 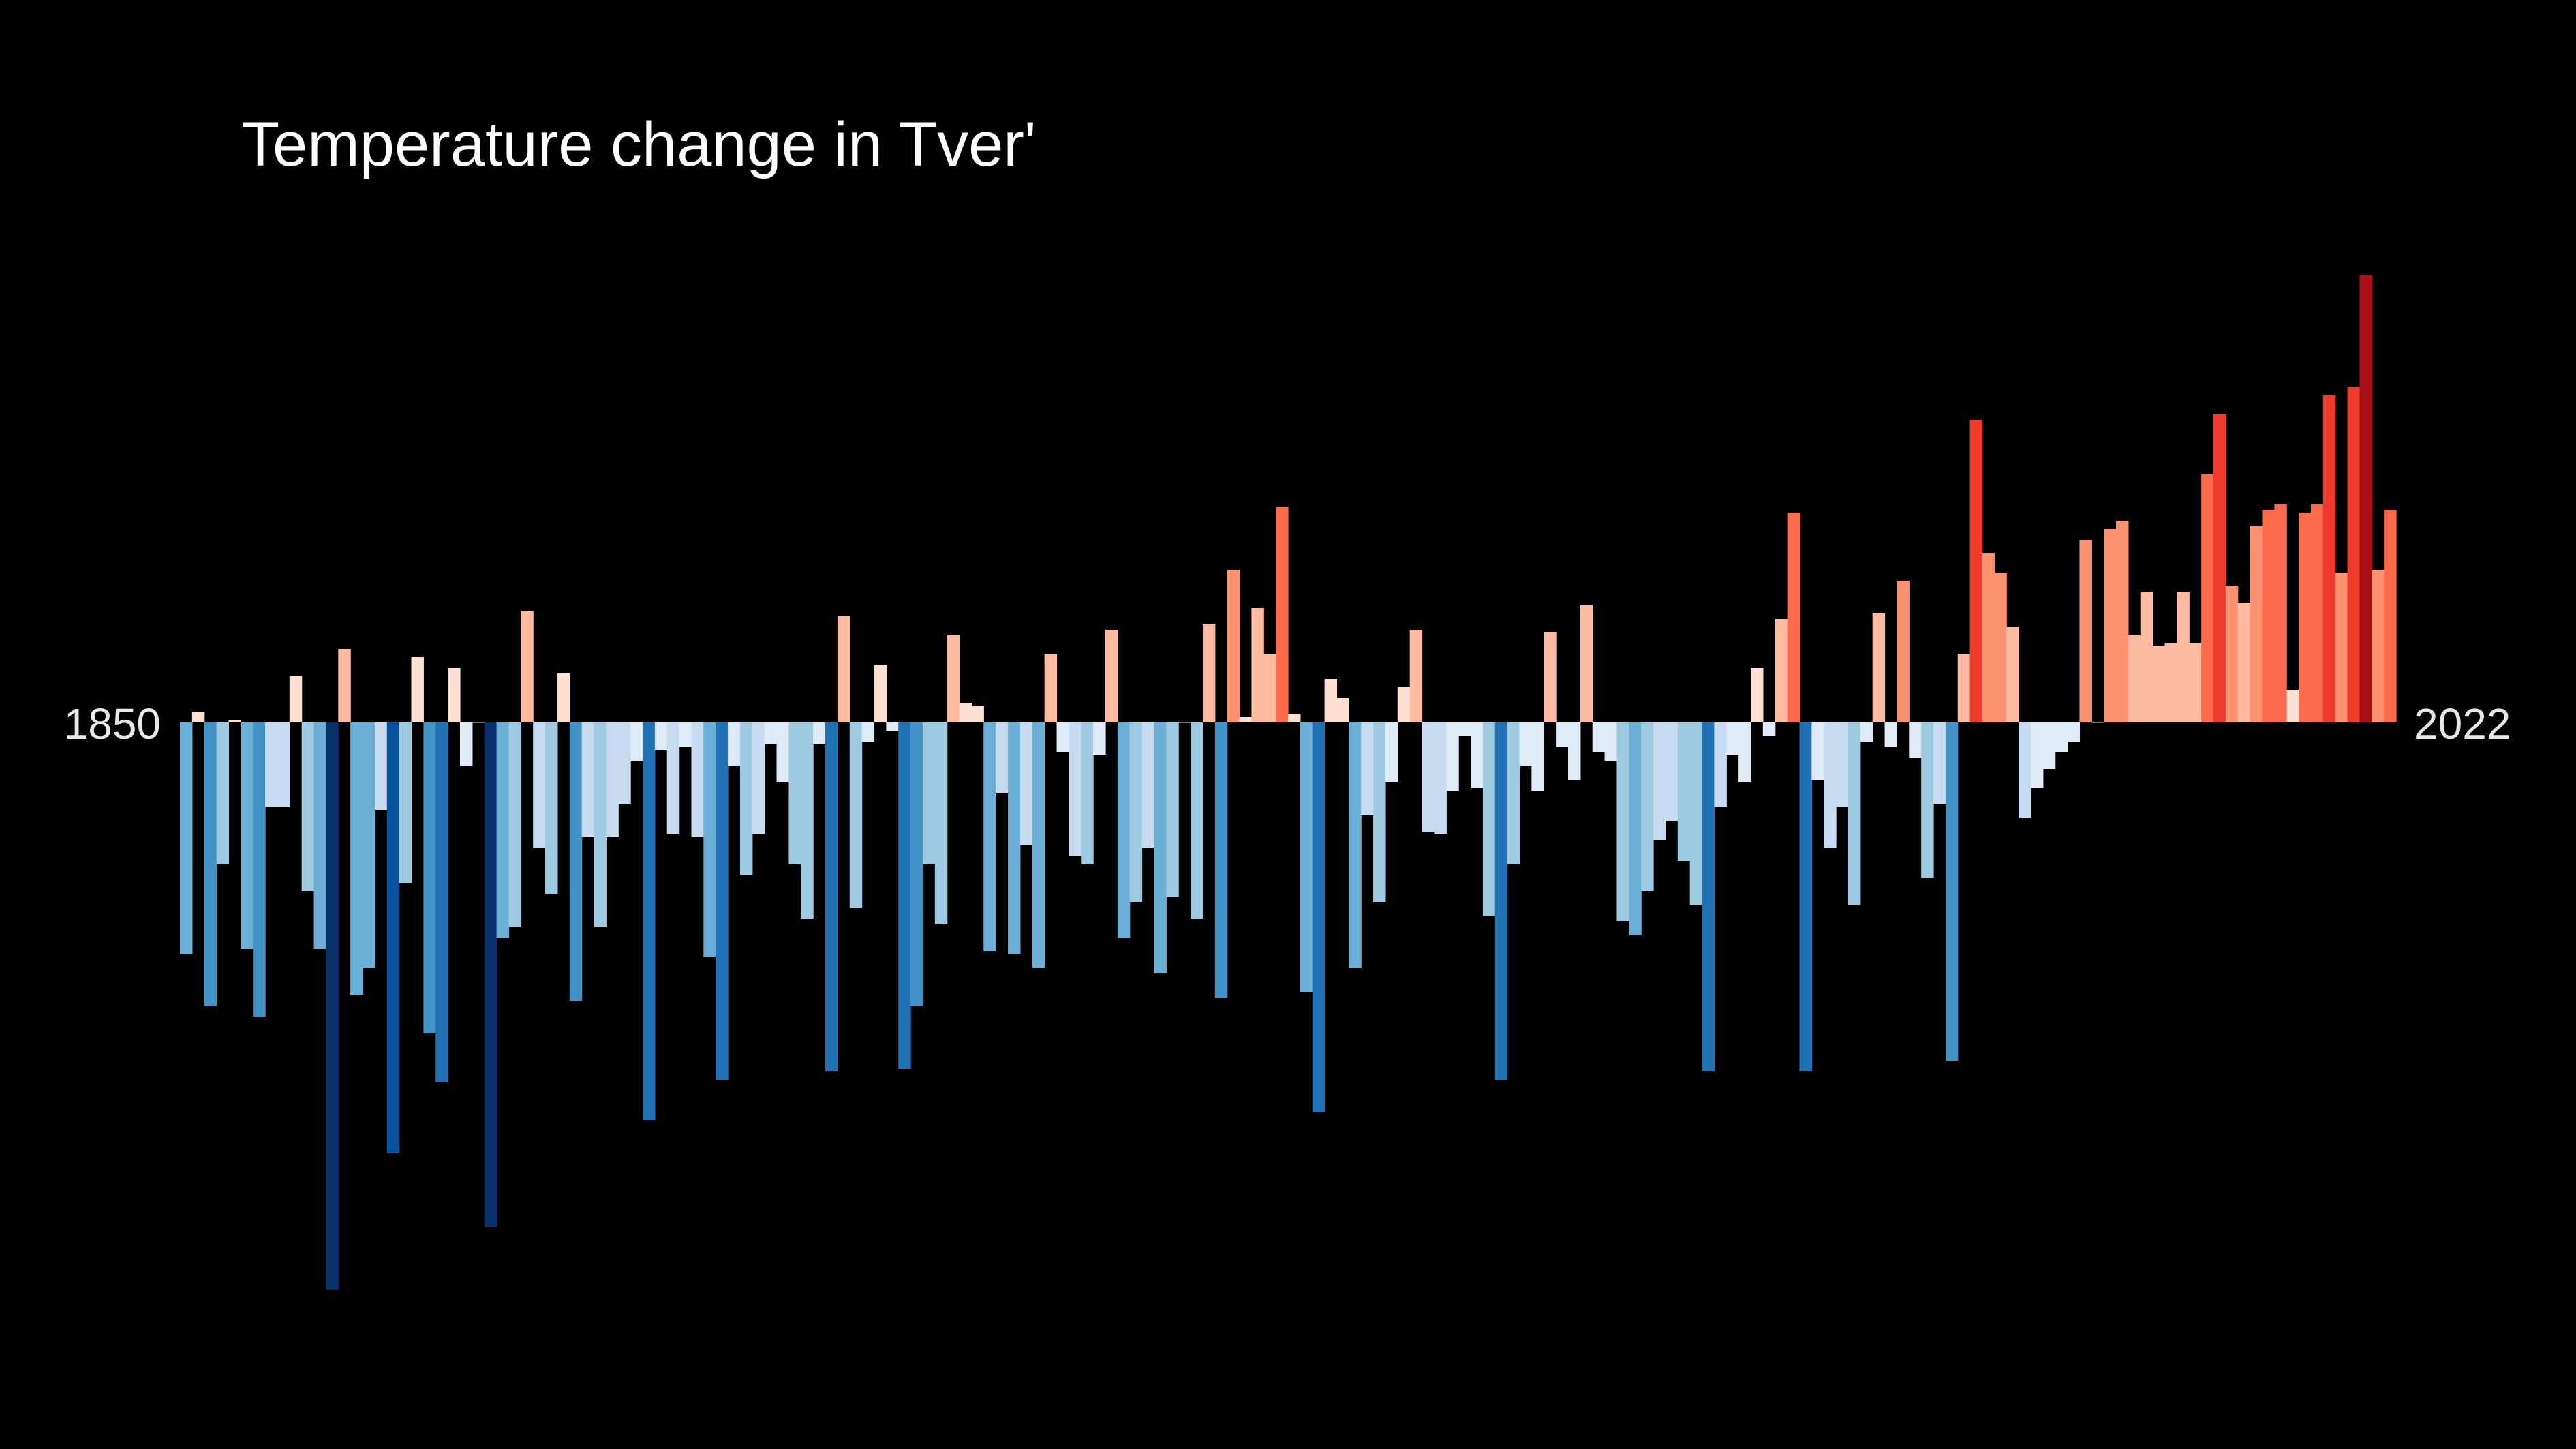 What do you see at coordinates (1671, 771) in the screenshot?
I see `bar-1972` at bounding box center [1671, 771].